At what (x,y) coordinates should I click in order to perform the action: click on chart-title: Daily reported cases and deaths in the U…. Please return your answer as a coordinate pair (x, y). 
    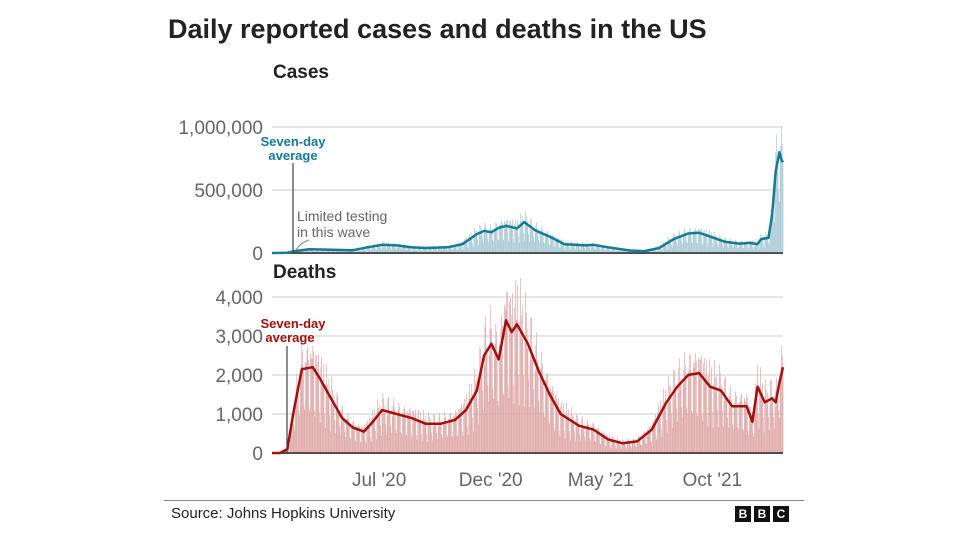
    Looking at the image, I should click on (437, 29).